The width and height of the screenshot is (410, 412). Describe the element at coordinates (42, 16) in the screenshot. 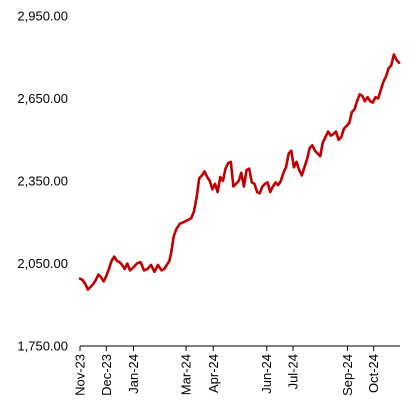

I see `y-tick-label: 2,950.00` at that location.